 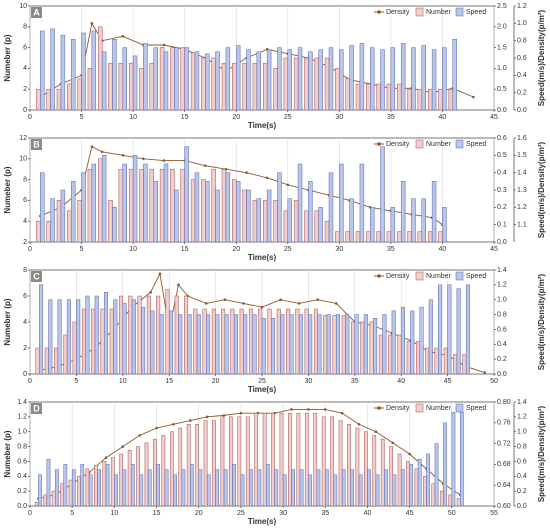 What do you see at coordinates (502, 225) in the screenshot?
I see `y-tick-label: 0.1` at bounding box center [502, 225].